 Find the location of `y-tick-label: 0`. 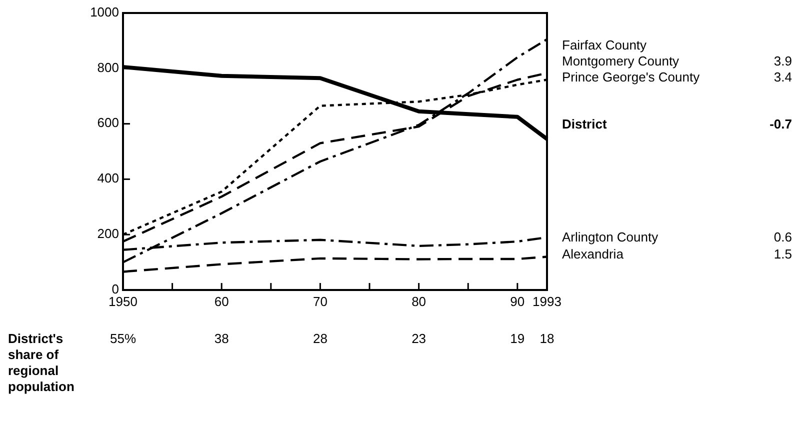

y-tick-label: 0 is located at coordinates (115, 288).